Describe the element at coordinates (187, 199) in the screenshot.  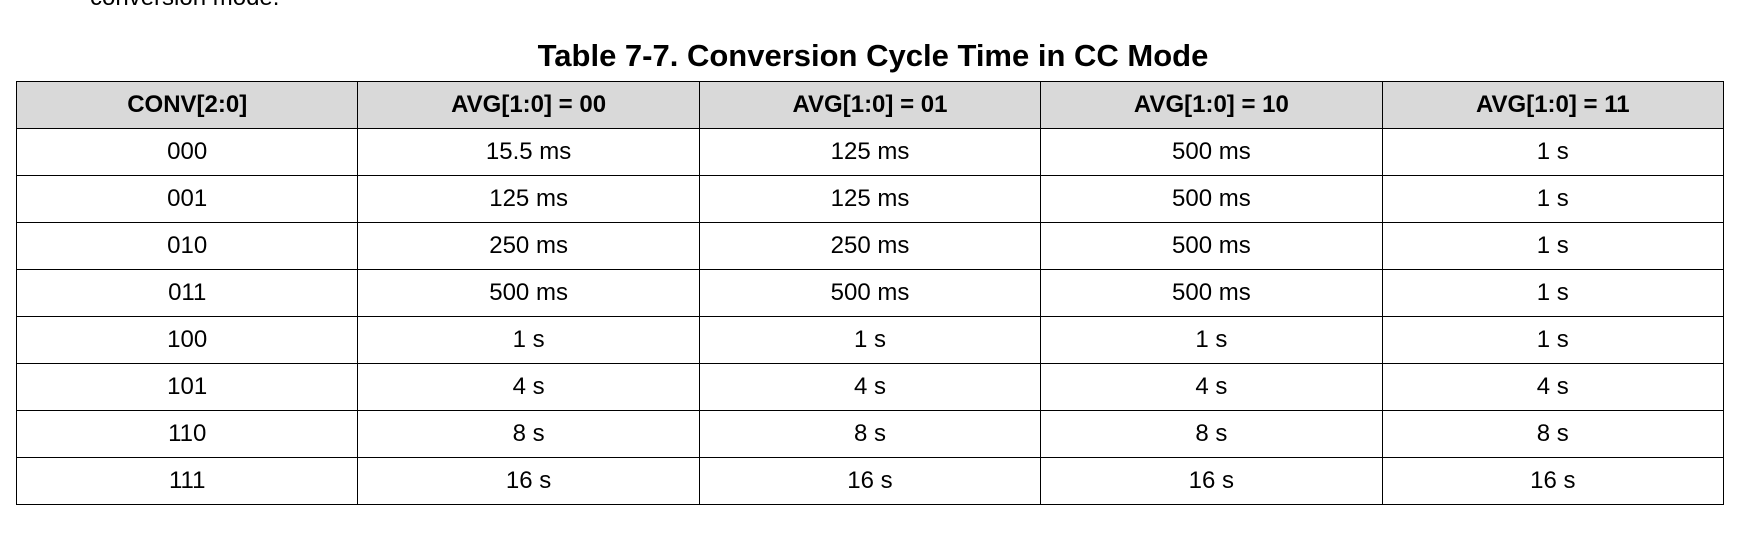
I see `table-cell: 001` at that location.